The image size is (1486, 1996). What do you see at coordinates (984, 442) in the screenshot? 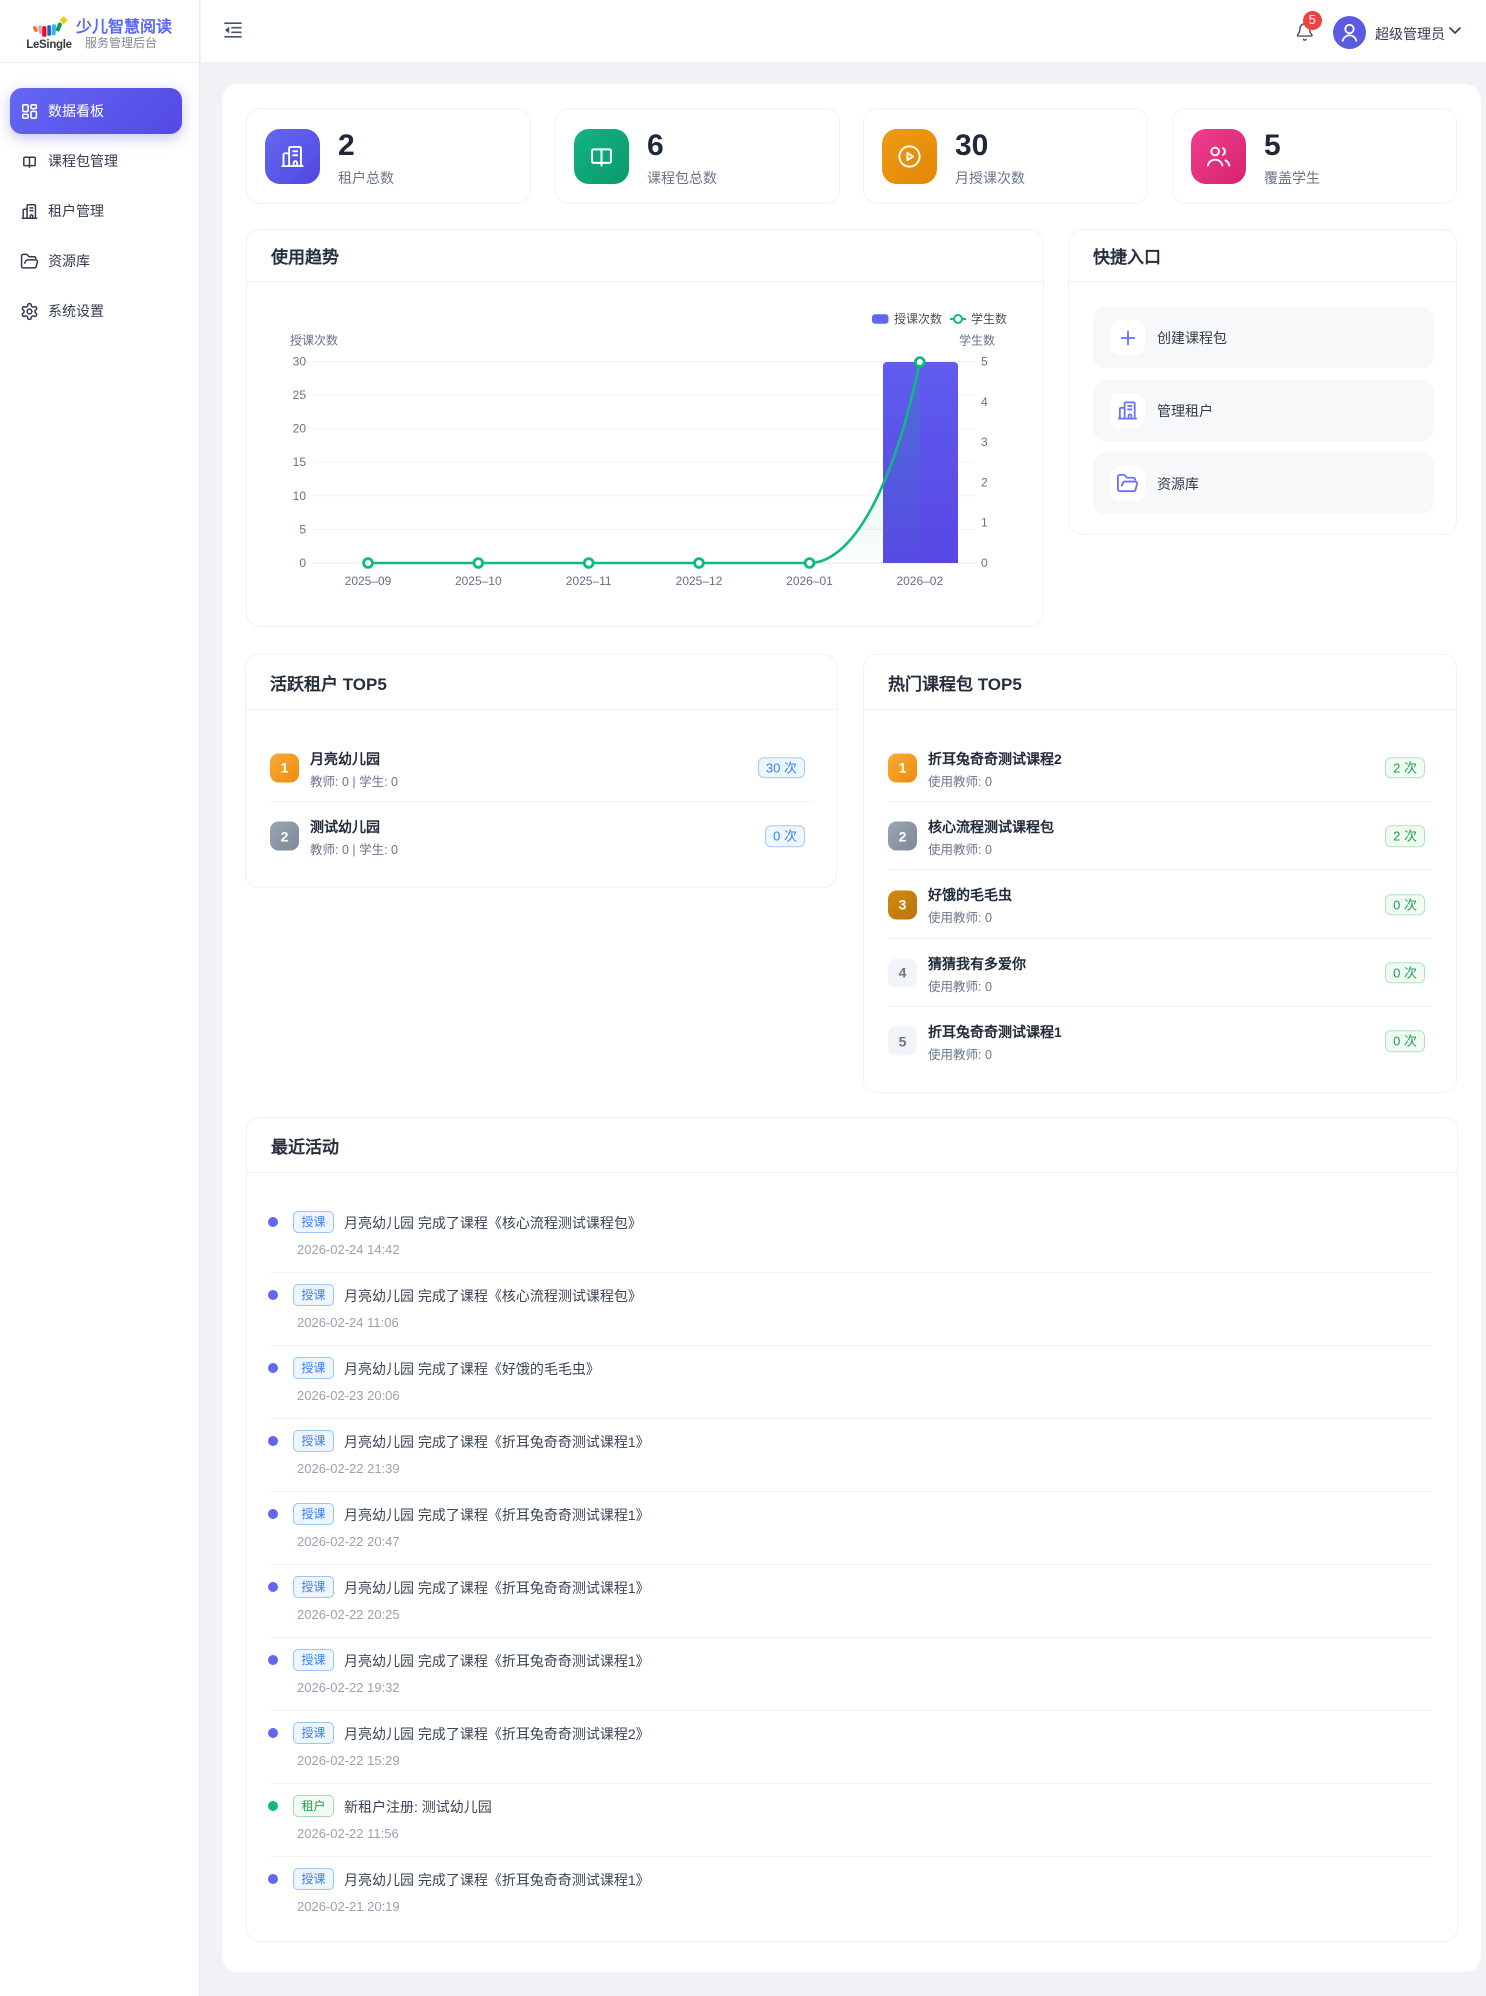
I see `svg-text: 3` at bounding box center [984, 442].